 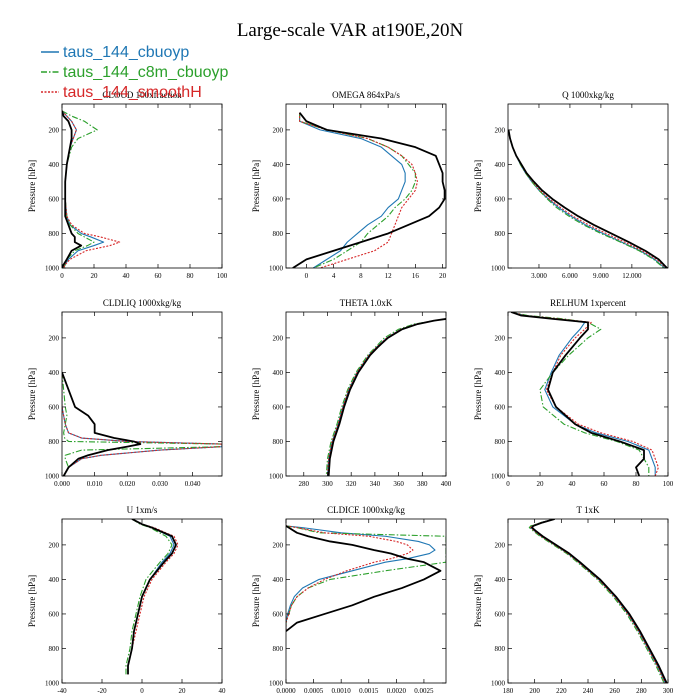 I want to click on x-tick-label: 0.000, so click(x=62, y=484).